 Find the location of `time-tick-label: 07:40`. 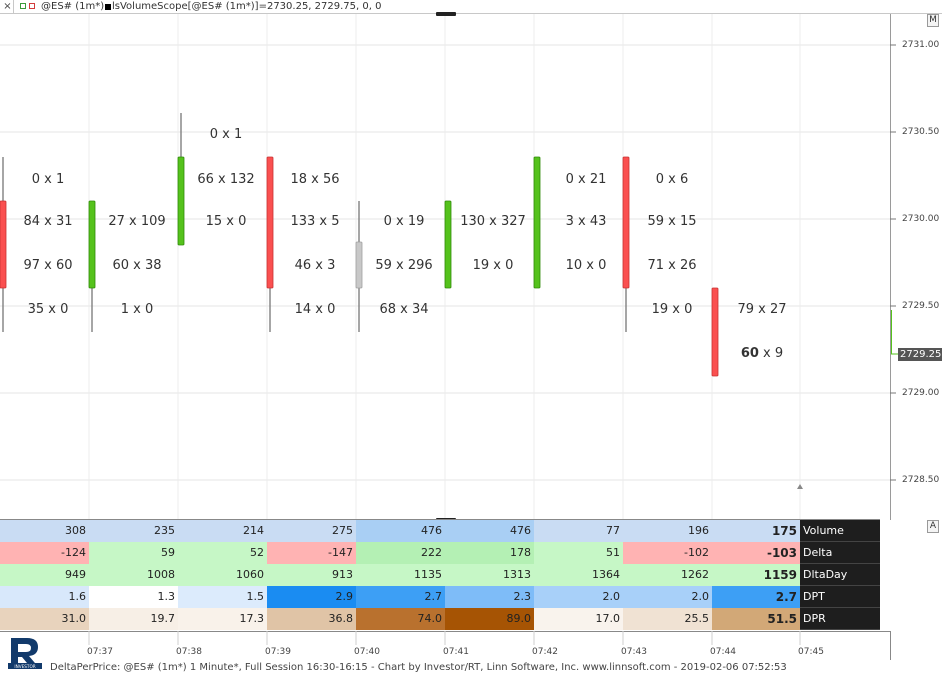

time-tick-label: 07:40 is located at coordinates (367, 652).